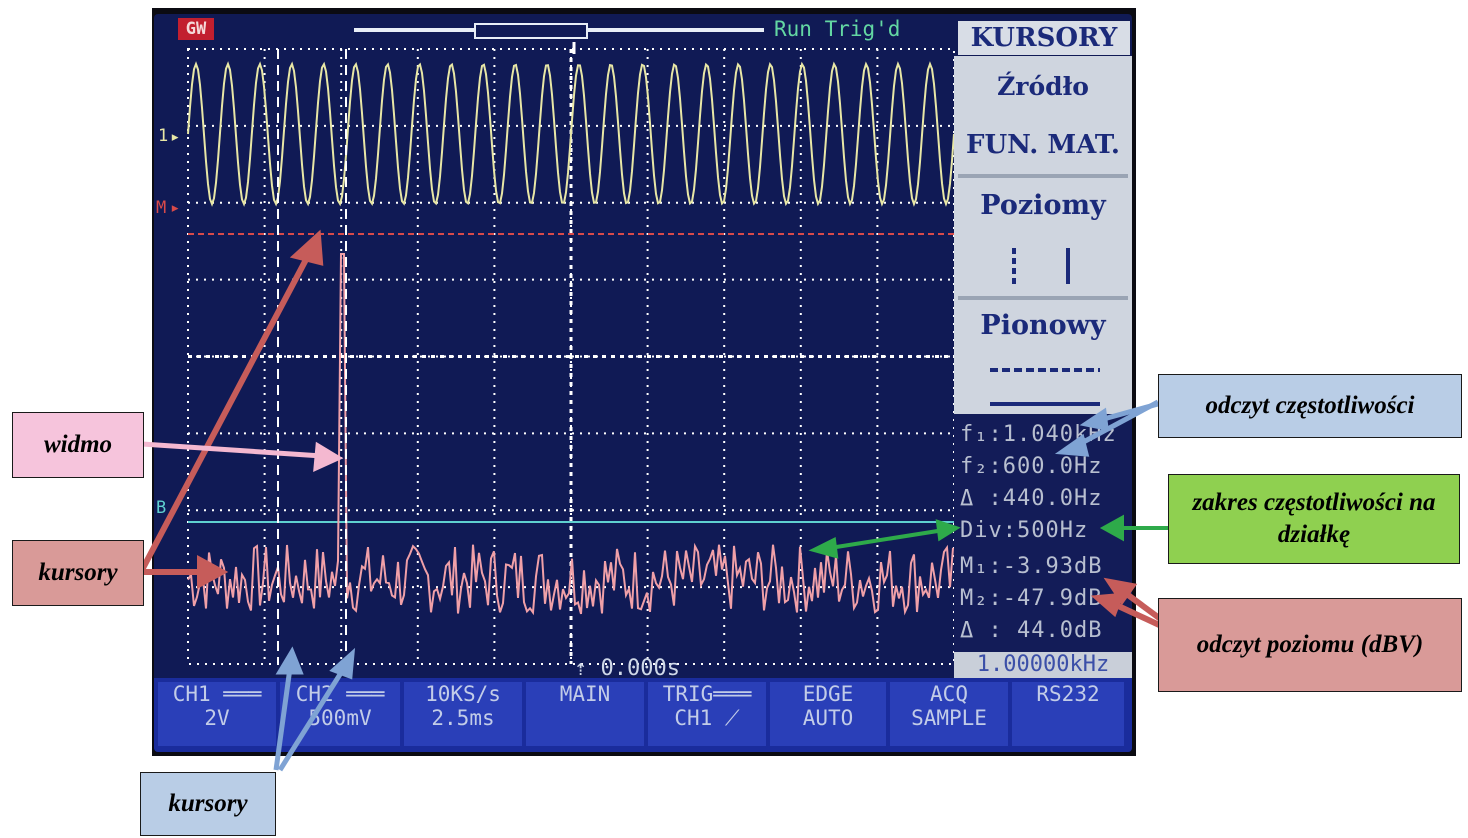  What do you see at coordinates (340, 694) in the screenshot?
I see `status-cell-line1: CH2 ═══` at bounding box center [340, 694].